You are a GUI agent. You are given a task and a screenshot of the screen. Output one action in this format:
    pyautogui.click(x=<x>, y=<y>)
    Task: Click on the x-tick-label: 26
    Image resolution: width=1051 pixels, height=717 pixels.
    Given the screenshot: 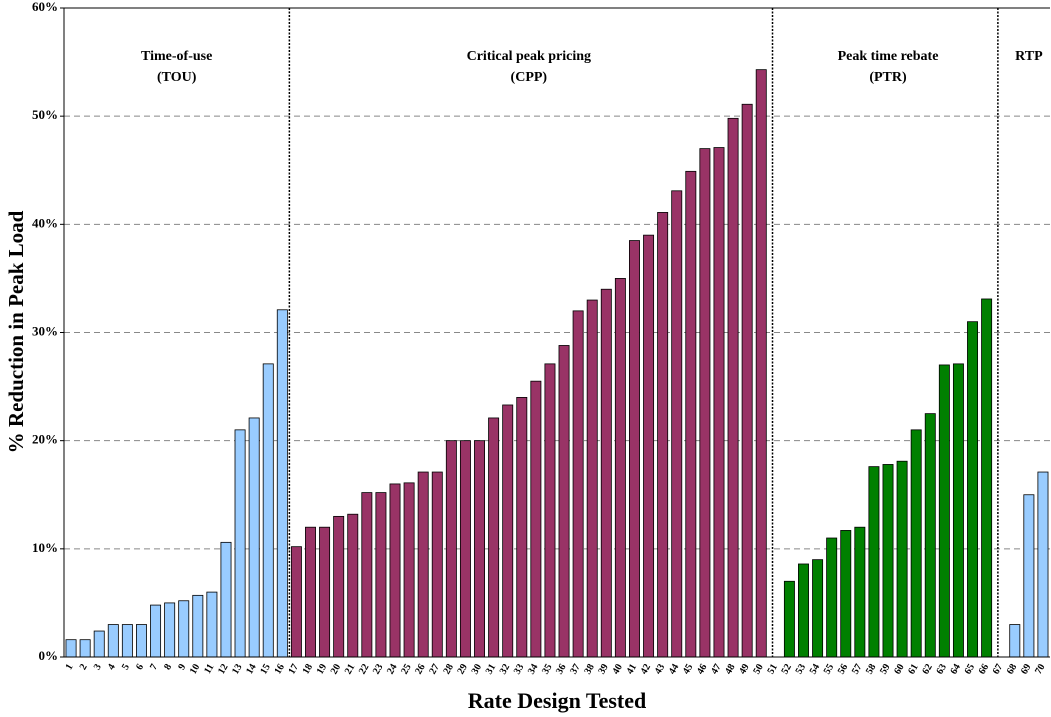 What is the action you would take?
    pyautogui.click(x=420, y=669)
    